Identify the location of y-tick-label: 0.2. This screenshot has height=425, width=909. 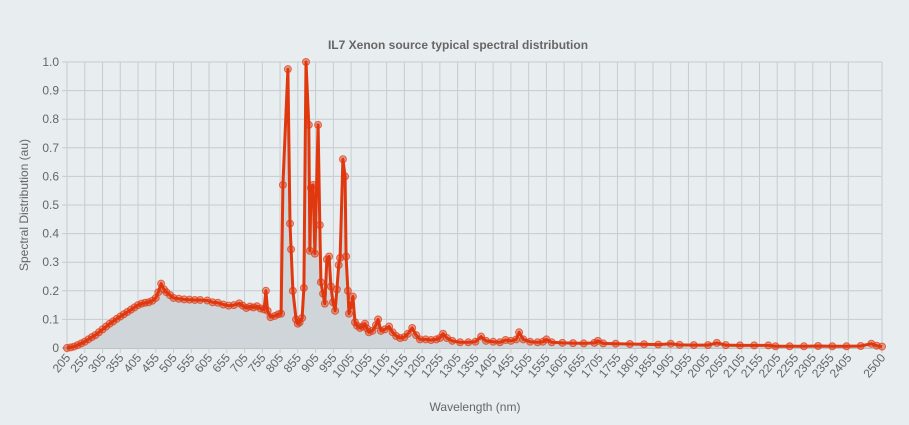
(50, 291).